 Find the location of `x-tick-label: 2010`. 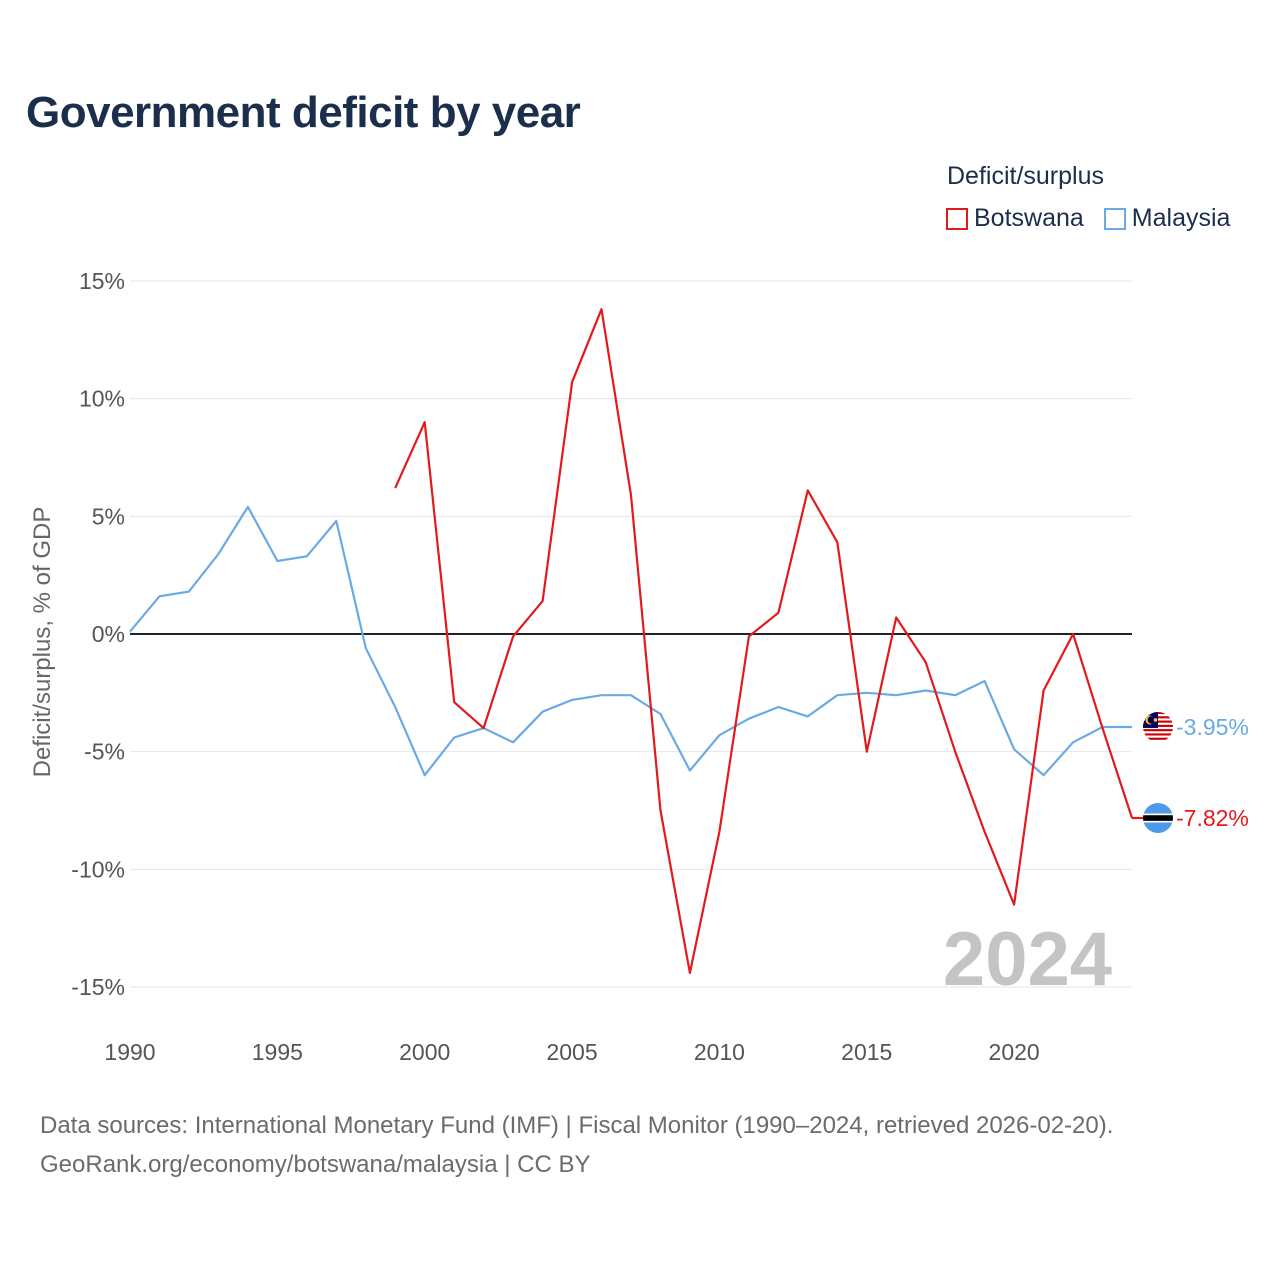

x-tick-label: 2010 is located at coordinates (719, 1052).